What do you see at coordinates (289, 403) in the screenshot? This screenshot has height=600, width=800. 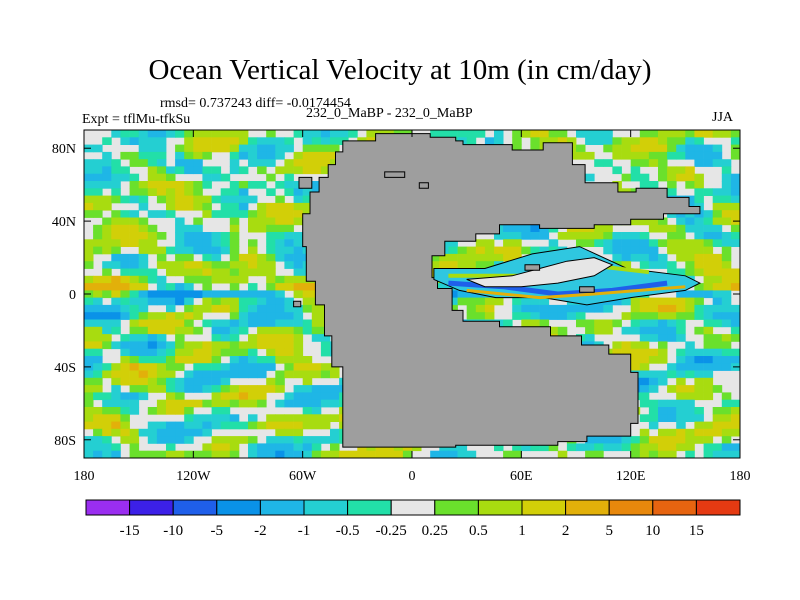 I see `field-cell-2087` at bounding box center [289, 403].